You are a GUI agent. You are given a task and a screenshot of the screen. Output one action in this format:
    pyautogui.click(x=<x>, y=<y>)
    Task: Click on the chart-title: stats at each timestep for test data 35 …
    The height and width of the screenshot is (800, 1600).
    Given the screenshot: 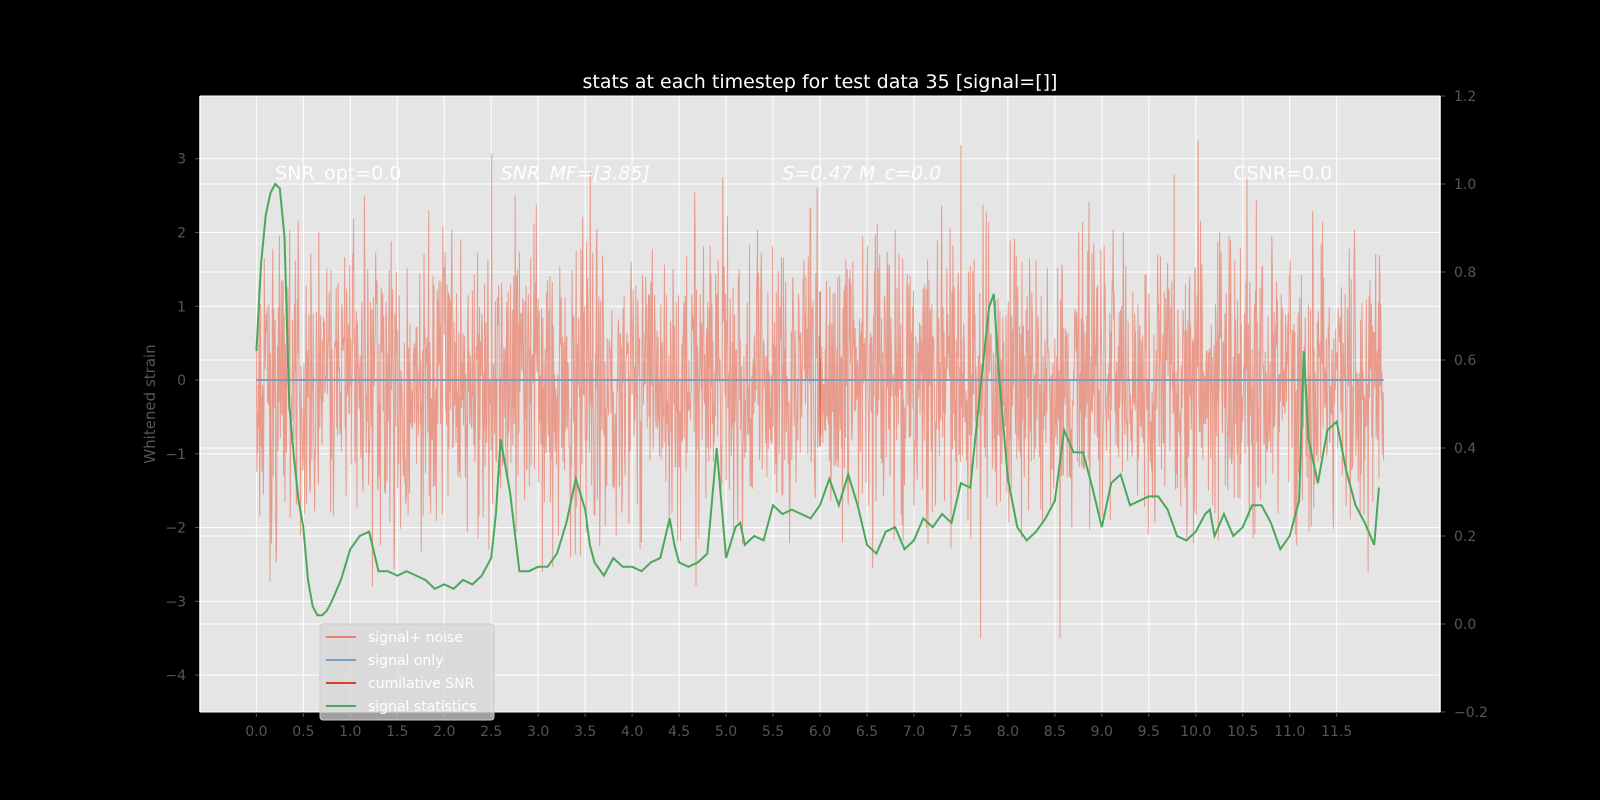 What is the action you would take?
    pyautogui.click(x=820, y=82)
    